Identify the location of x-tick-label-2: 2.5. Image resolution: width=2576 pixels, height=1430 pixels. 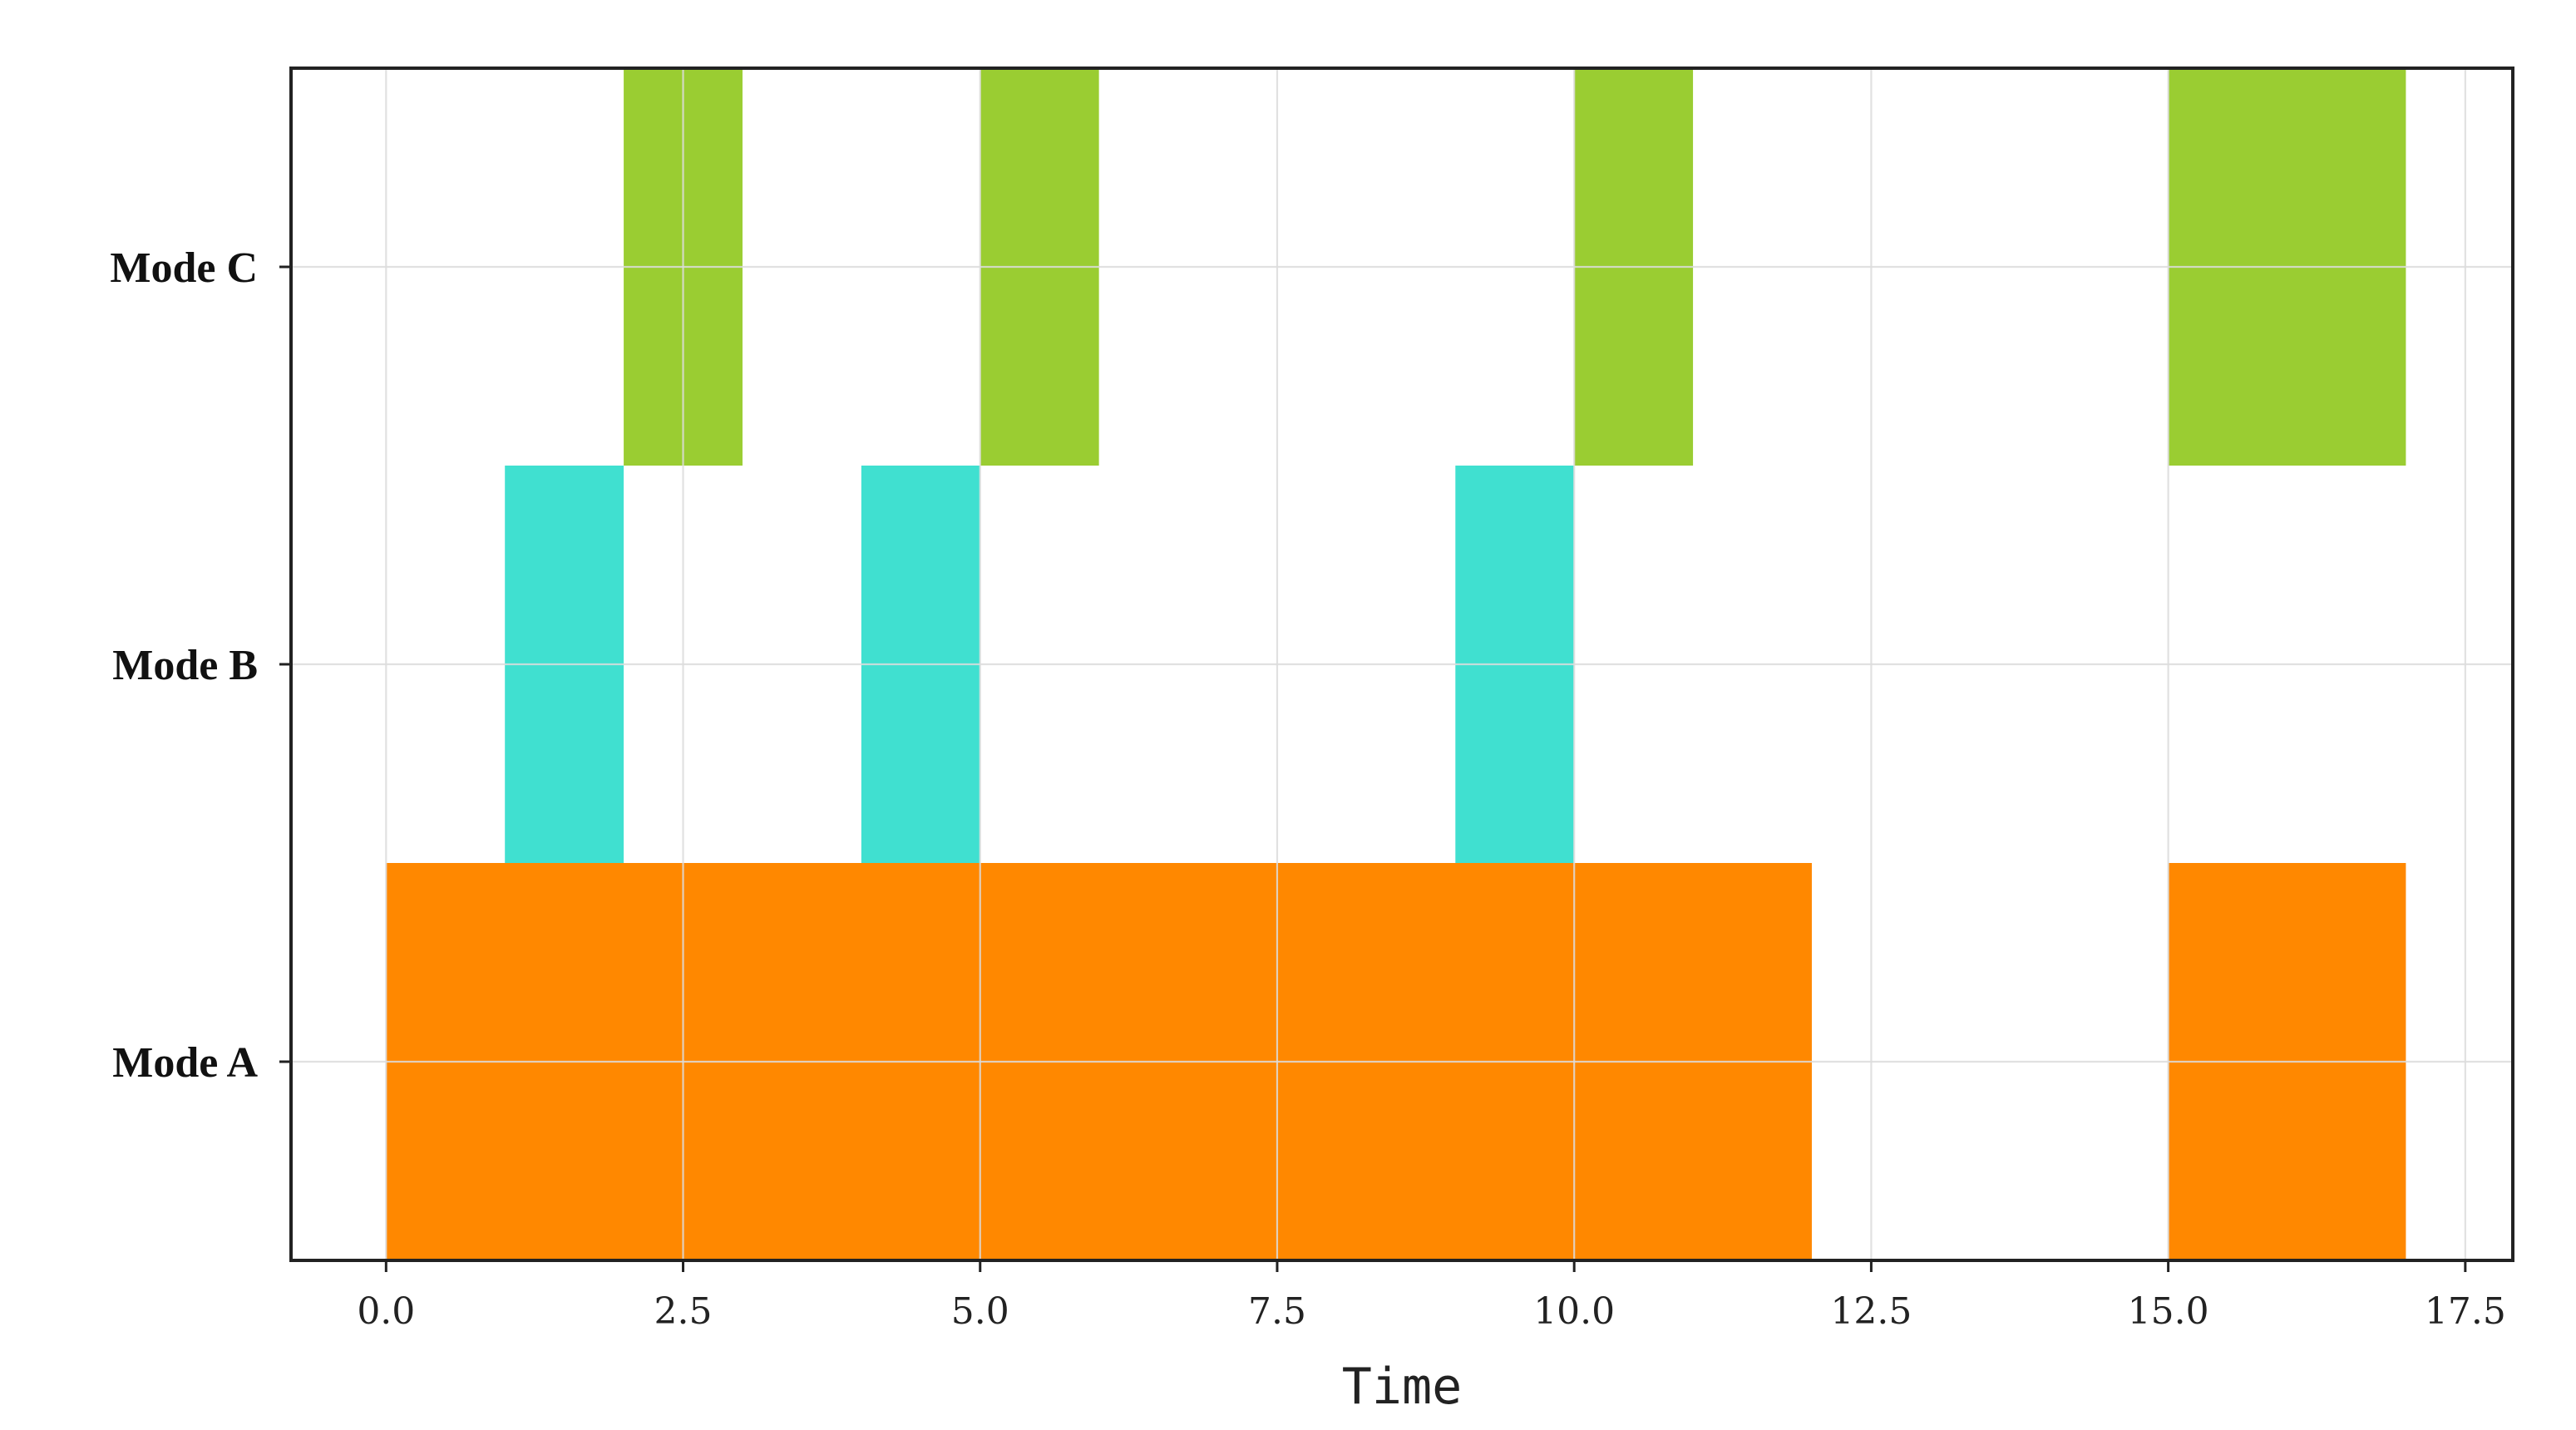
(683, 1311).